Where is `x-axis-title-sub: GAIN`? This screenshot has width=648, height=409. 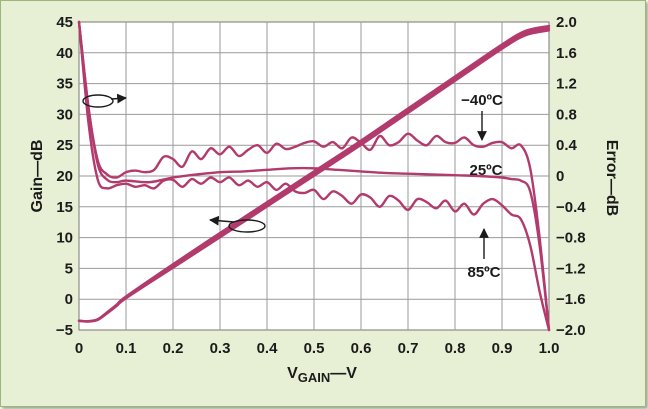
x-axis-title-sub: GAIN is located at coordinates (314, 377).